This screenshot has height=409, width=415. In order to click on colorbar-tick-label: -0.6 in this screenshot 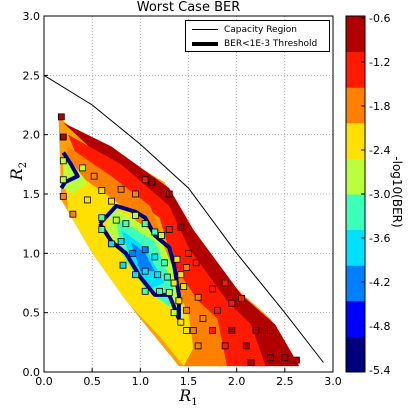, I will do `click(379, 18)`.